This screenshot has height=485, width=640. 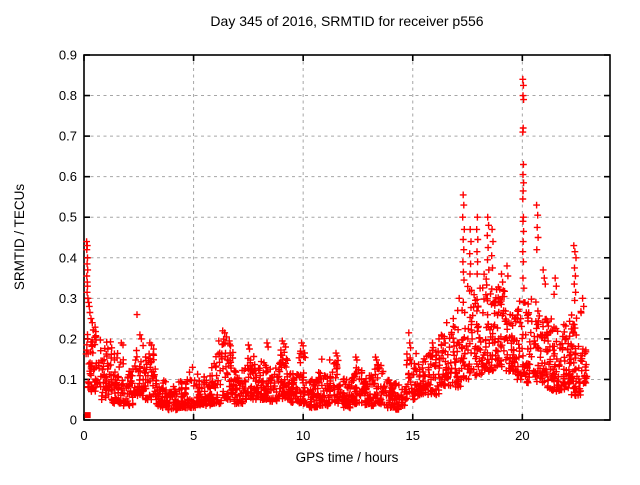 What do you see at coordinates (68, 95) in the screenshot?
I see `y-tick-label: 0.8` at bounding box center [68, 95].